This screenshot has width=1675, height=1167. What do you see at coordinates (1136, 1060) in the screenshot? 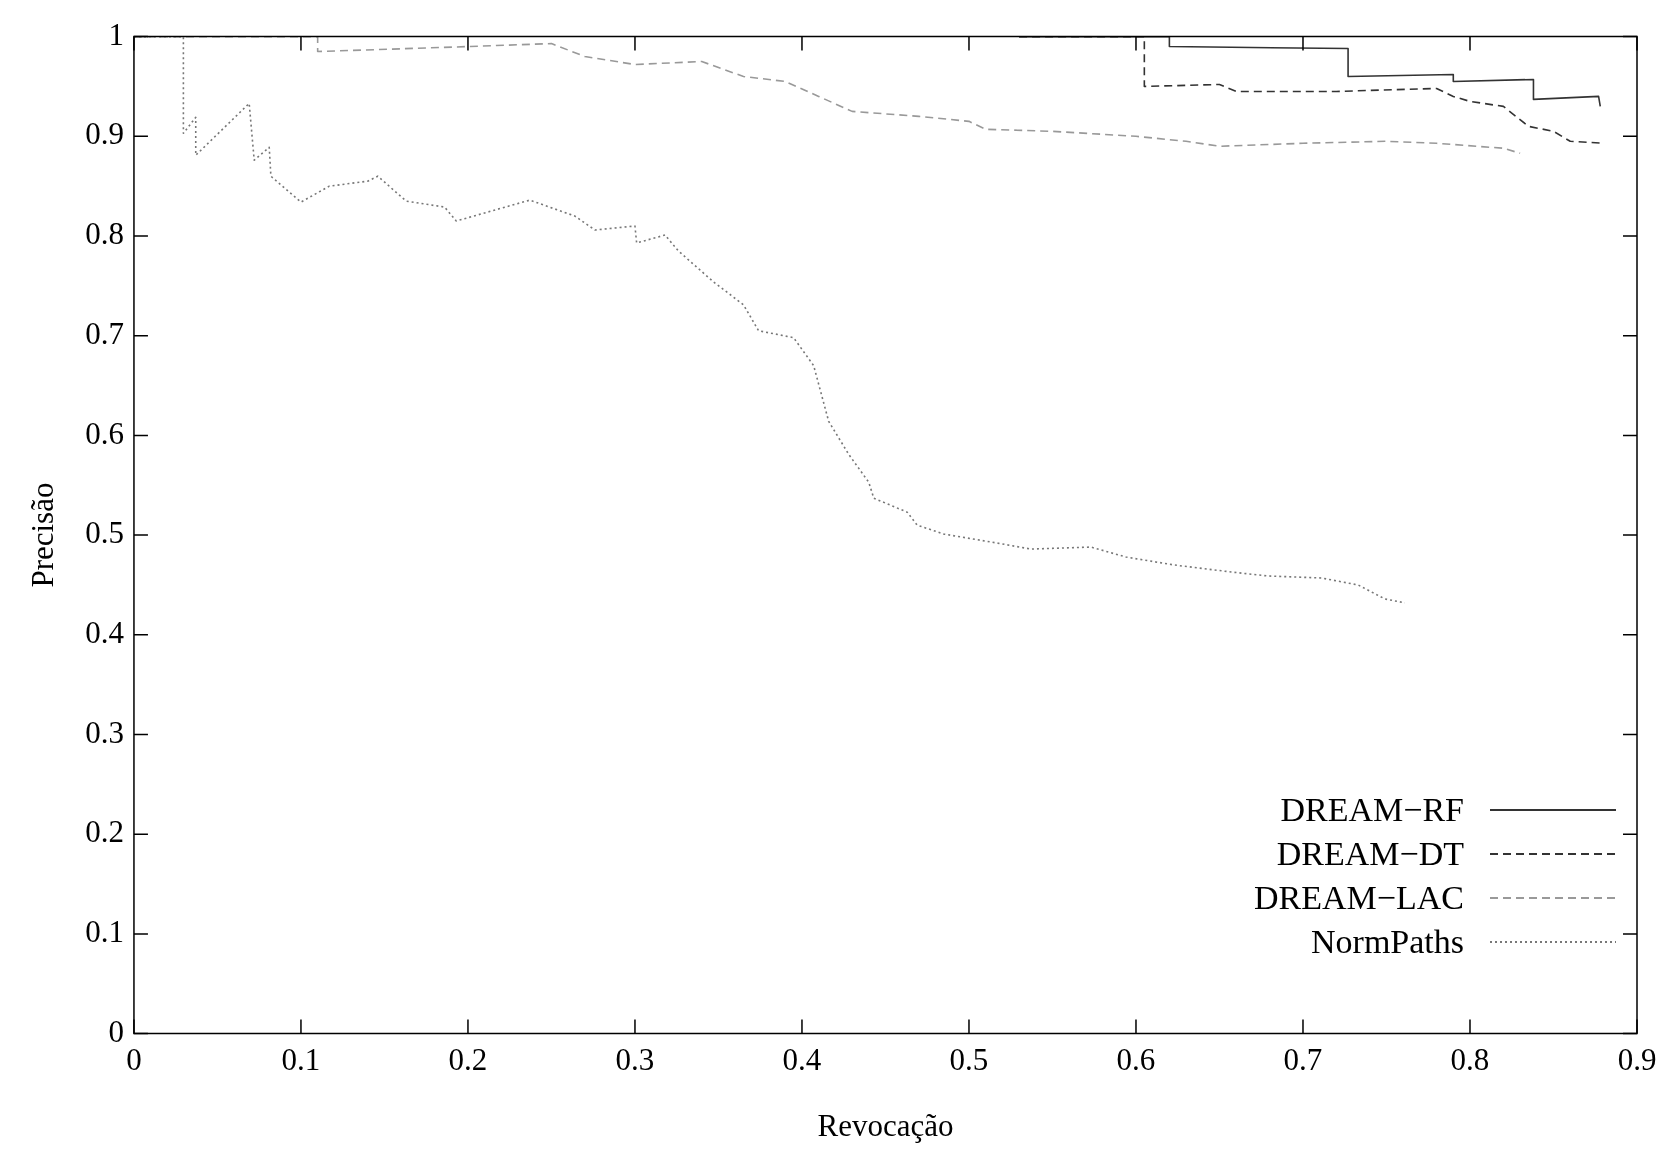
I see `x-tick-label: 0.6` at bounding box center [1136, 1060].